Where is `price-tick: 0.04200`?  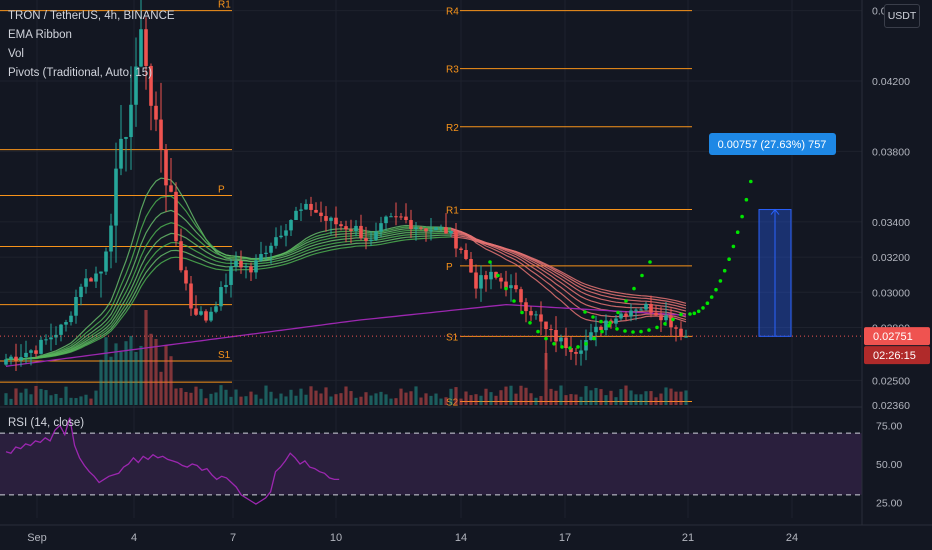 price-tick: 0.04200 is located at coordinates (891, 82).